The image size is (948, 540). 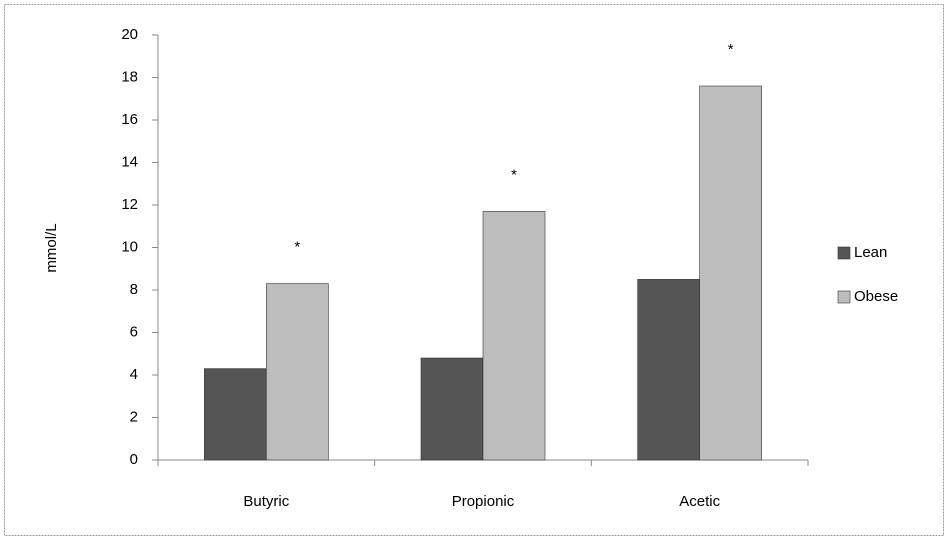 What do you see at coordinates (483, 501) in the screenshot?
I see `x-tick-label: Propionic` at bounding box center [483, 501].